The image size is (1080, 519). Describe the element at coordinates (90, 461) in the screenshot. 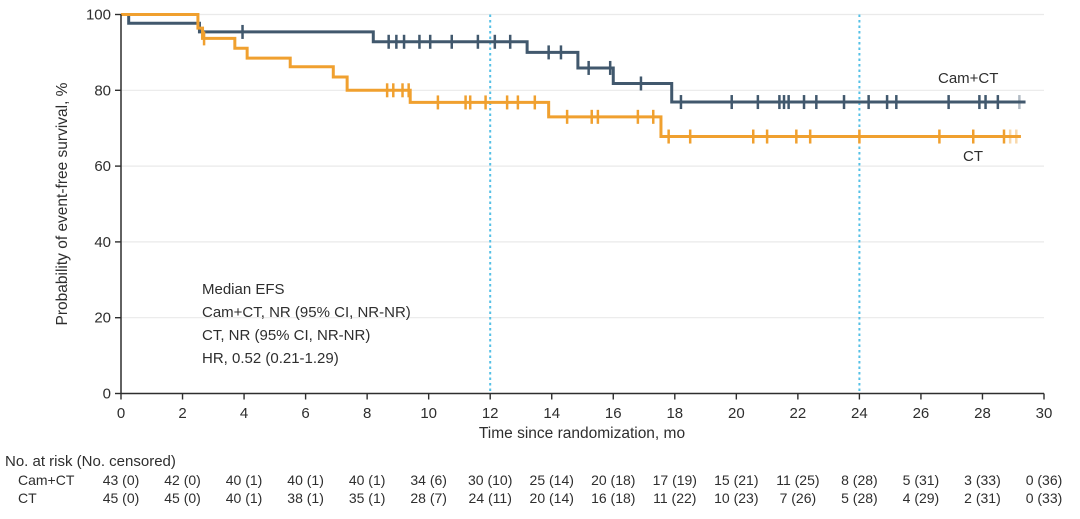

I see `risk-table-header: No. at risk (No. censored)` at that location.